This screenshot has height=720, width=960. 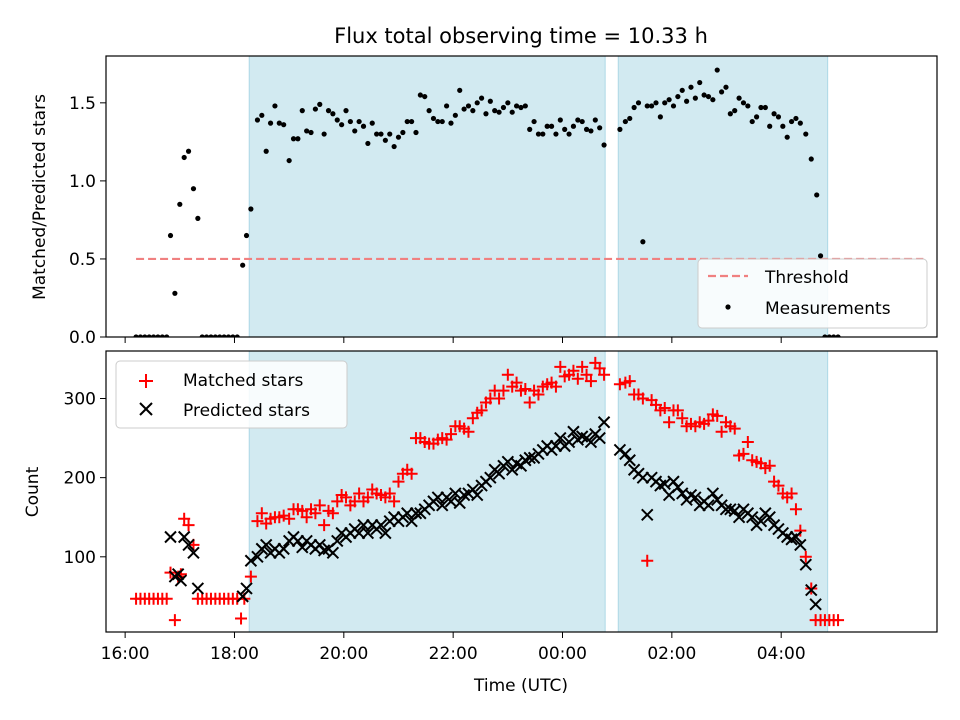 I want to click on ratio-y-tick-label: 1.0, so click(x=82, y=182).